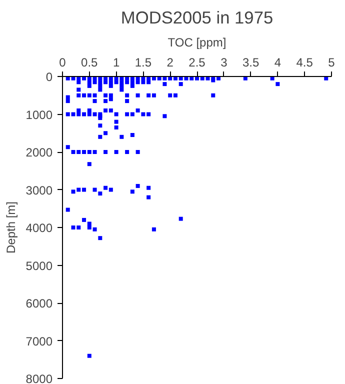  Describe the element at coordinates (305, 63) in the screenshot. I see `x-tick-label: 4.5` at that location.